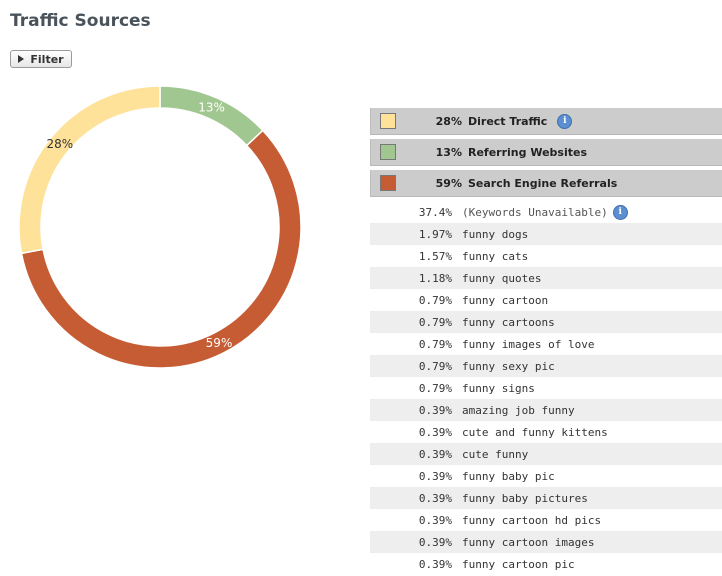 The image size is (722, 576). I want to click on keyword-row: 0.79% funny cartoons, so click(546, 322).